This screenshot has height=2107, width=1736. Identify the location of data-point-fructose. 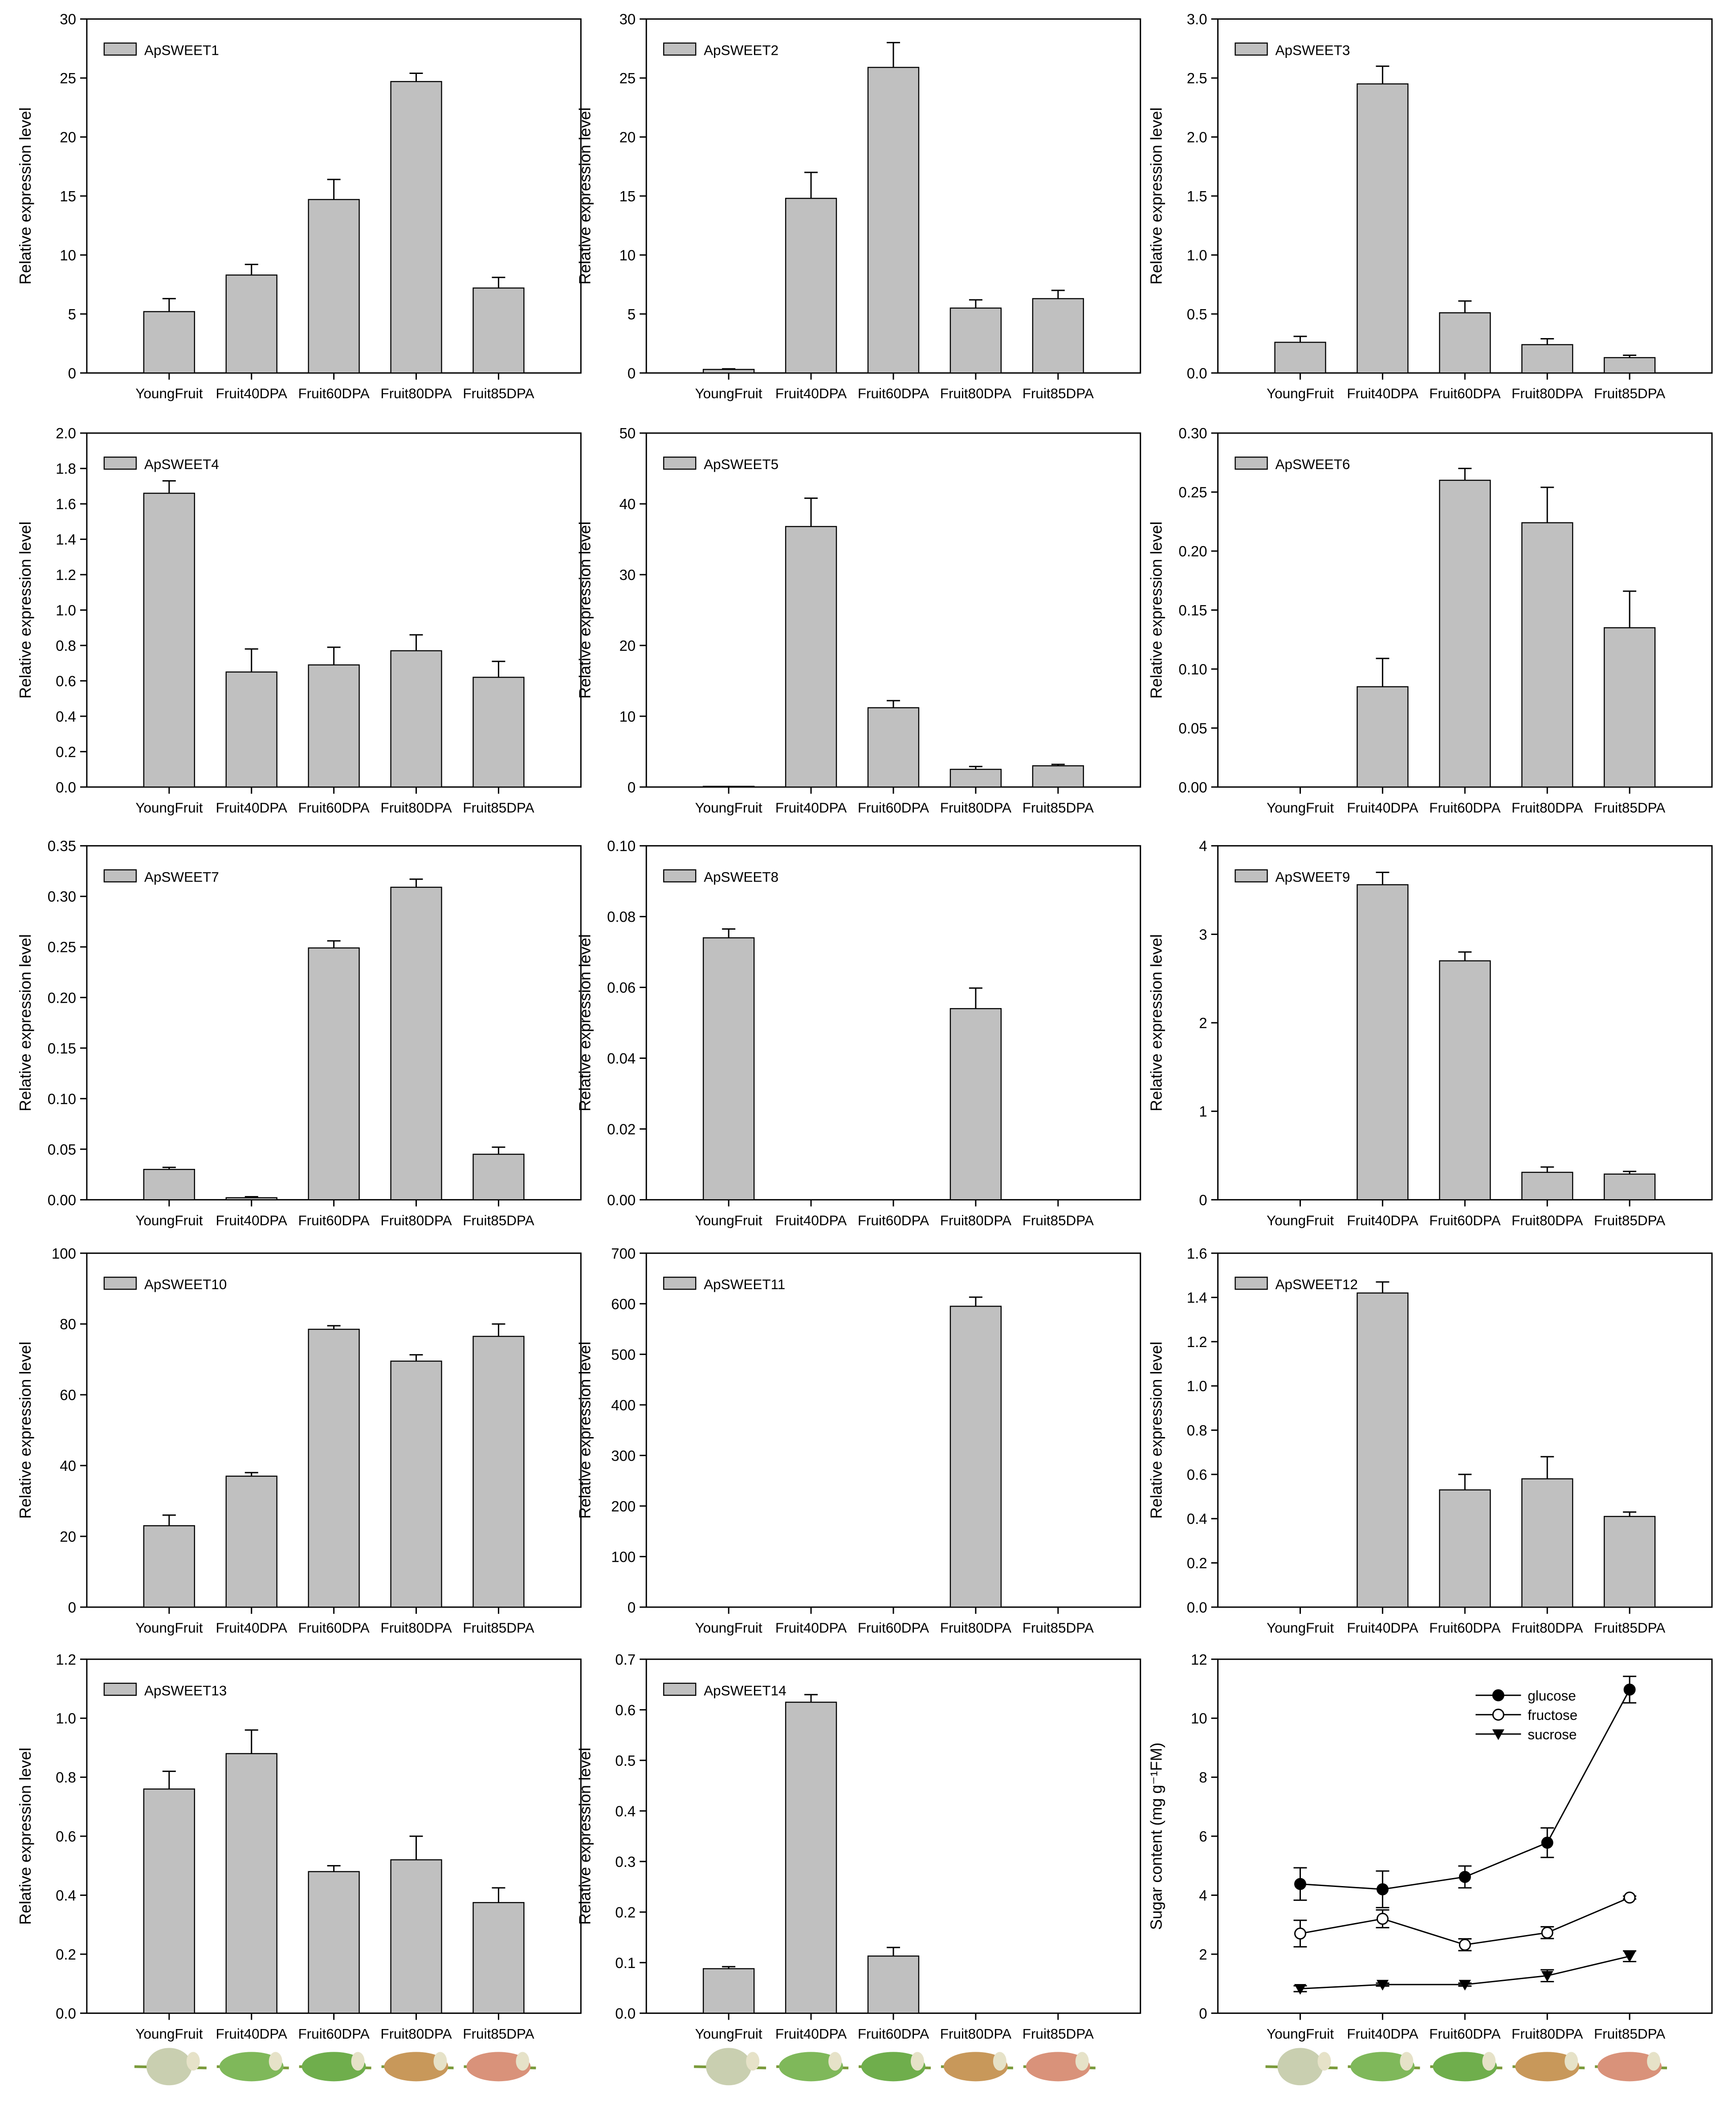
(1383, 1919).